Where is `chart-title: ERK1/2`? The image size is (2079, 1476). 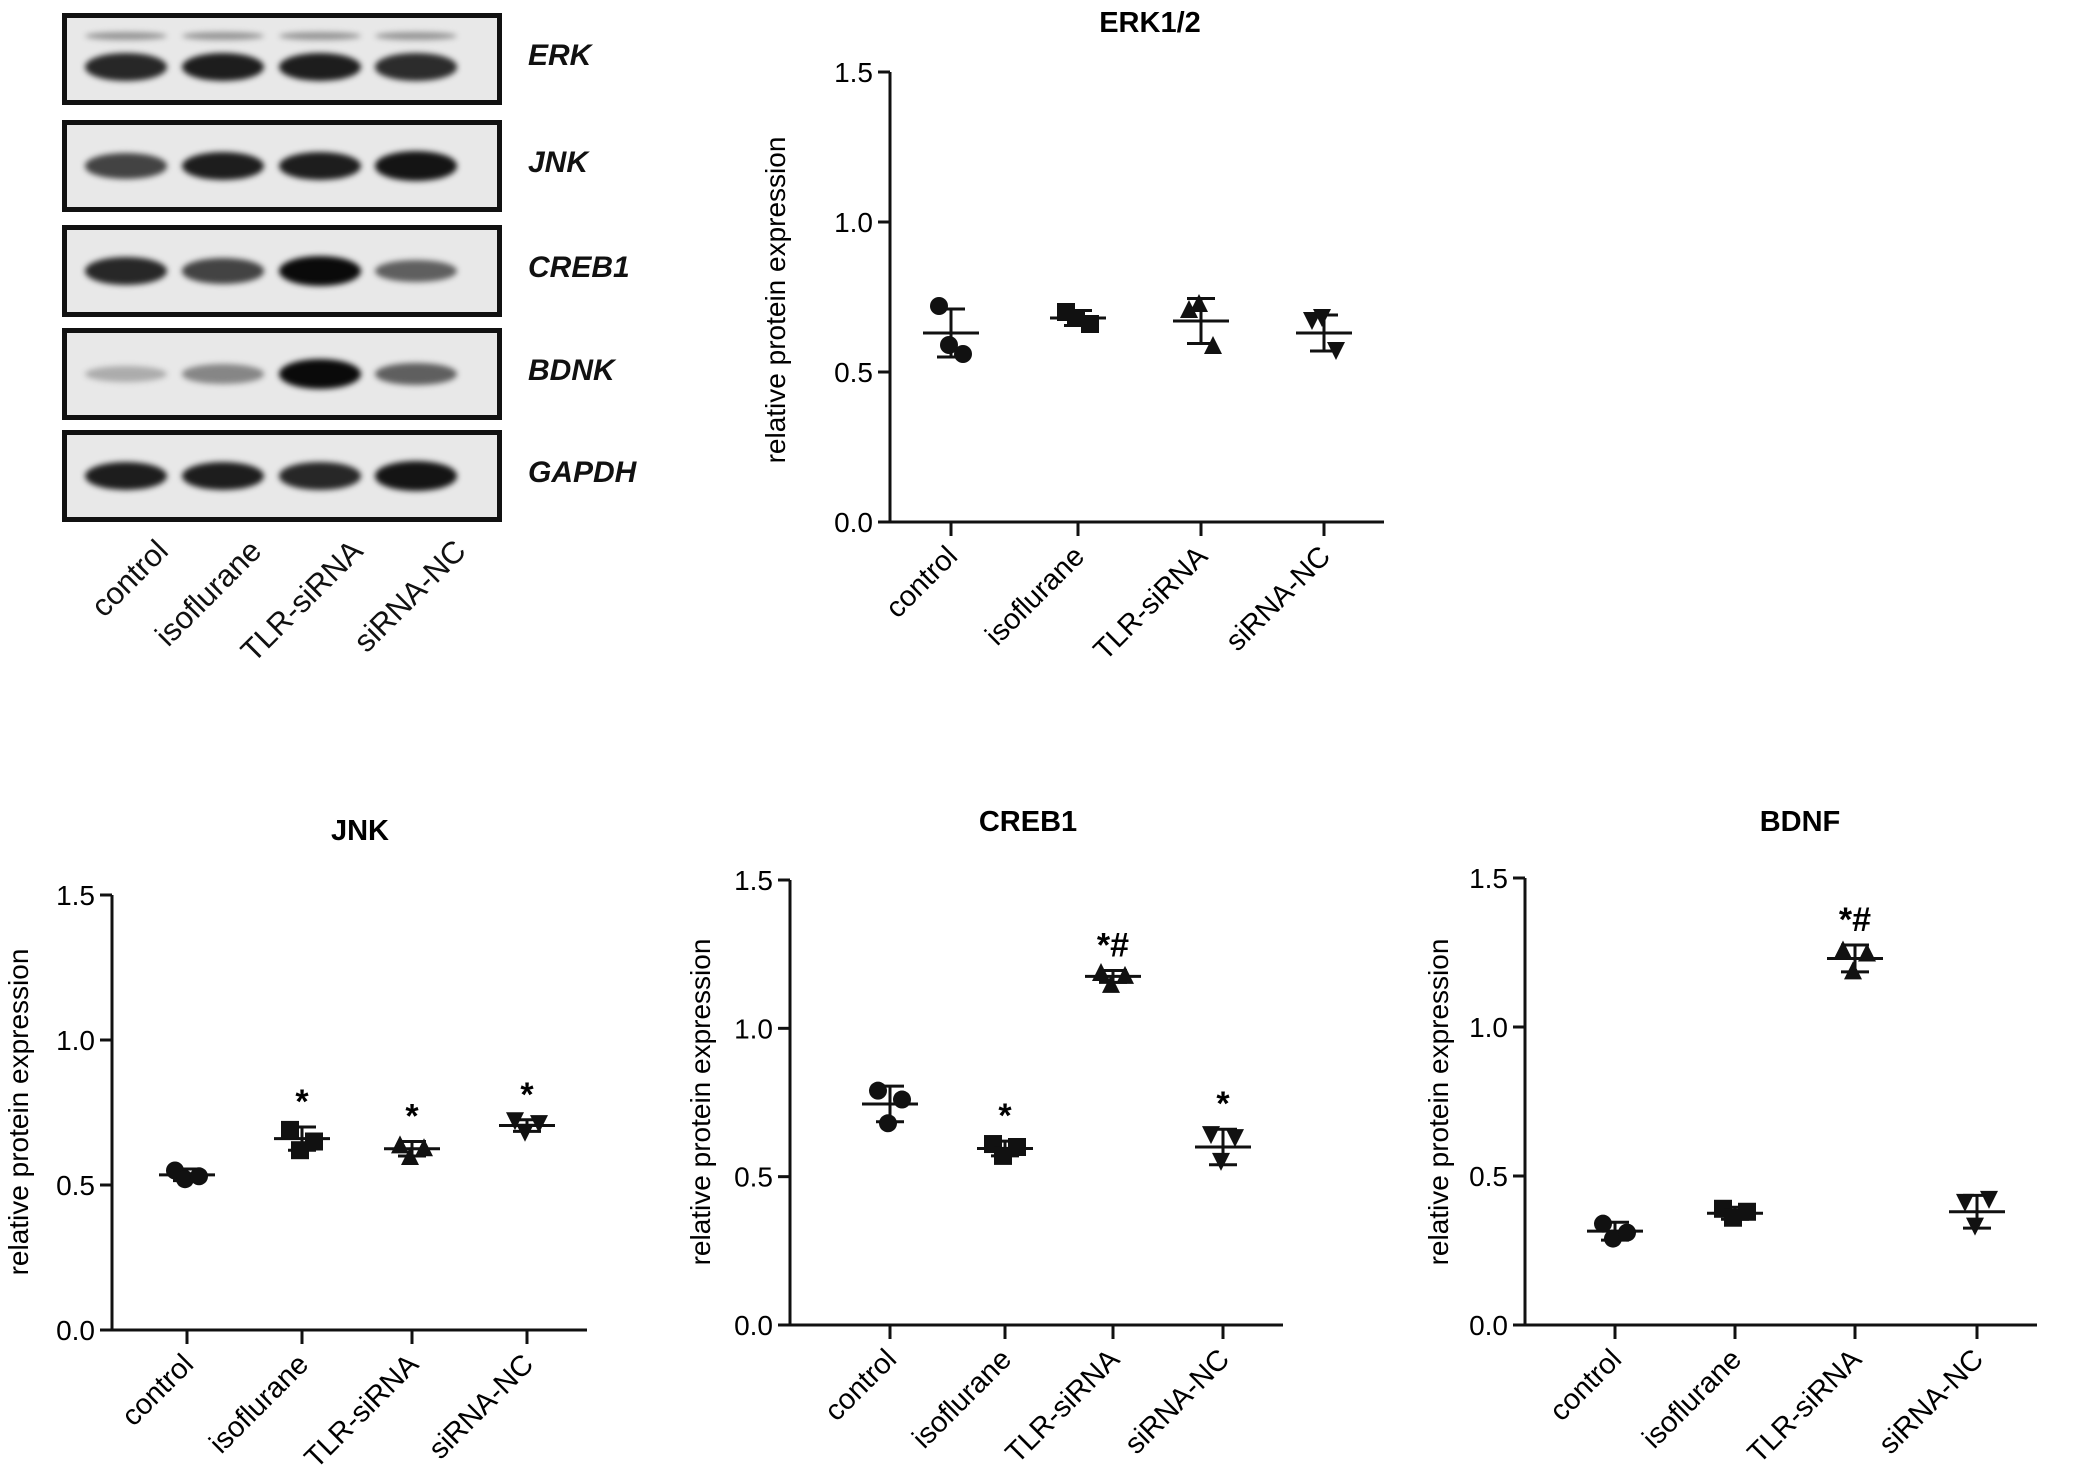 chart-title: ERK1/2 is located at coordinates (1150, 23).